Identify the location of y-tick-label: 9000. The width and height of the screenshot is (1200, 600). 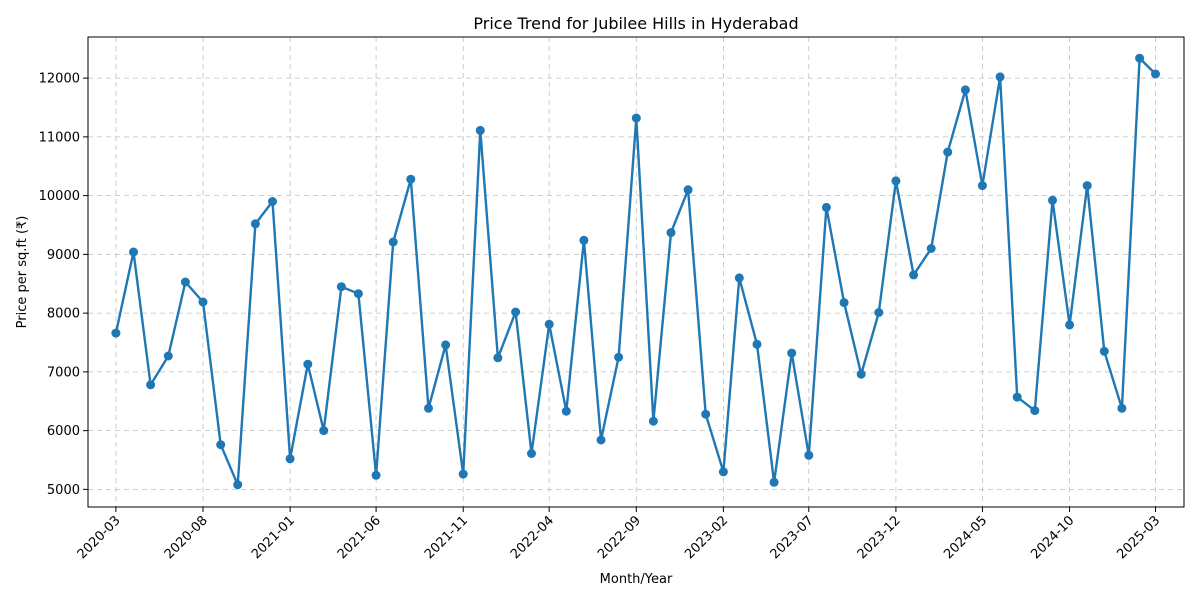
(63, 255).